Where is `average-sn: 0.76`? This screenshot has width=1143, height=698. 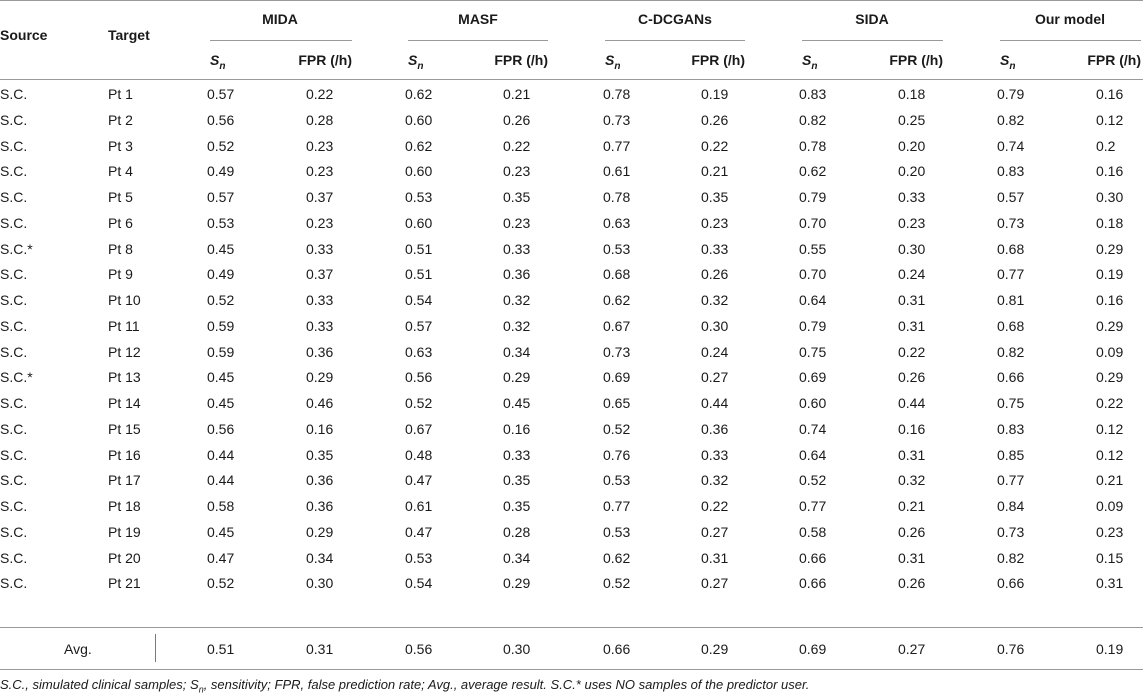 average-sn: 0.76 is located at coordinates (1011, 649).